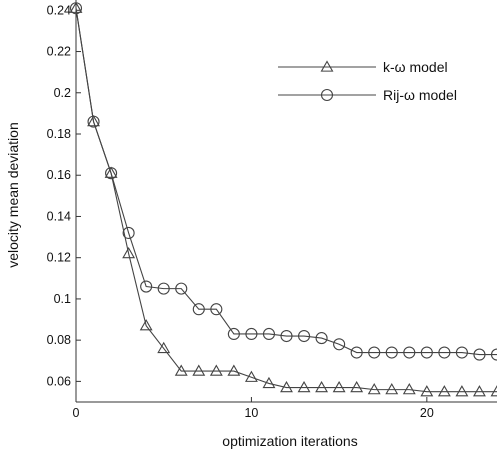  What do you see at coordinates (62, 93) in the screenshot?
I see `y-tick-label: 0.2` at bounding box center [62, 93].